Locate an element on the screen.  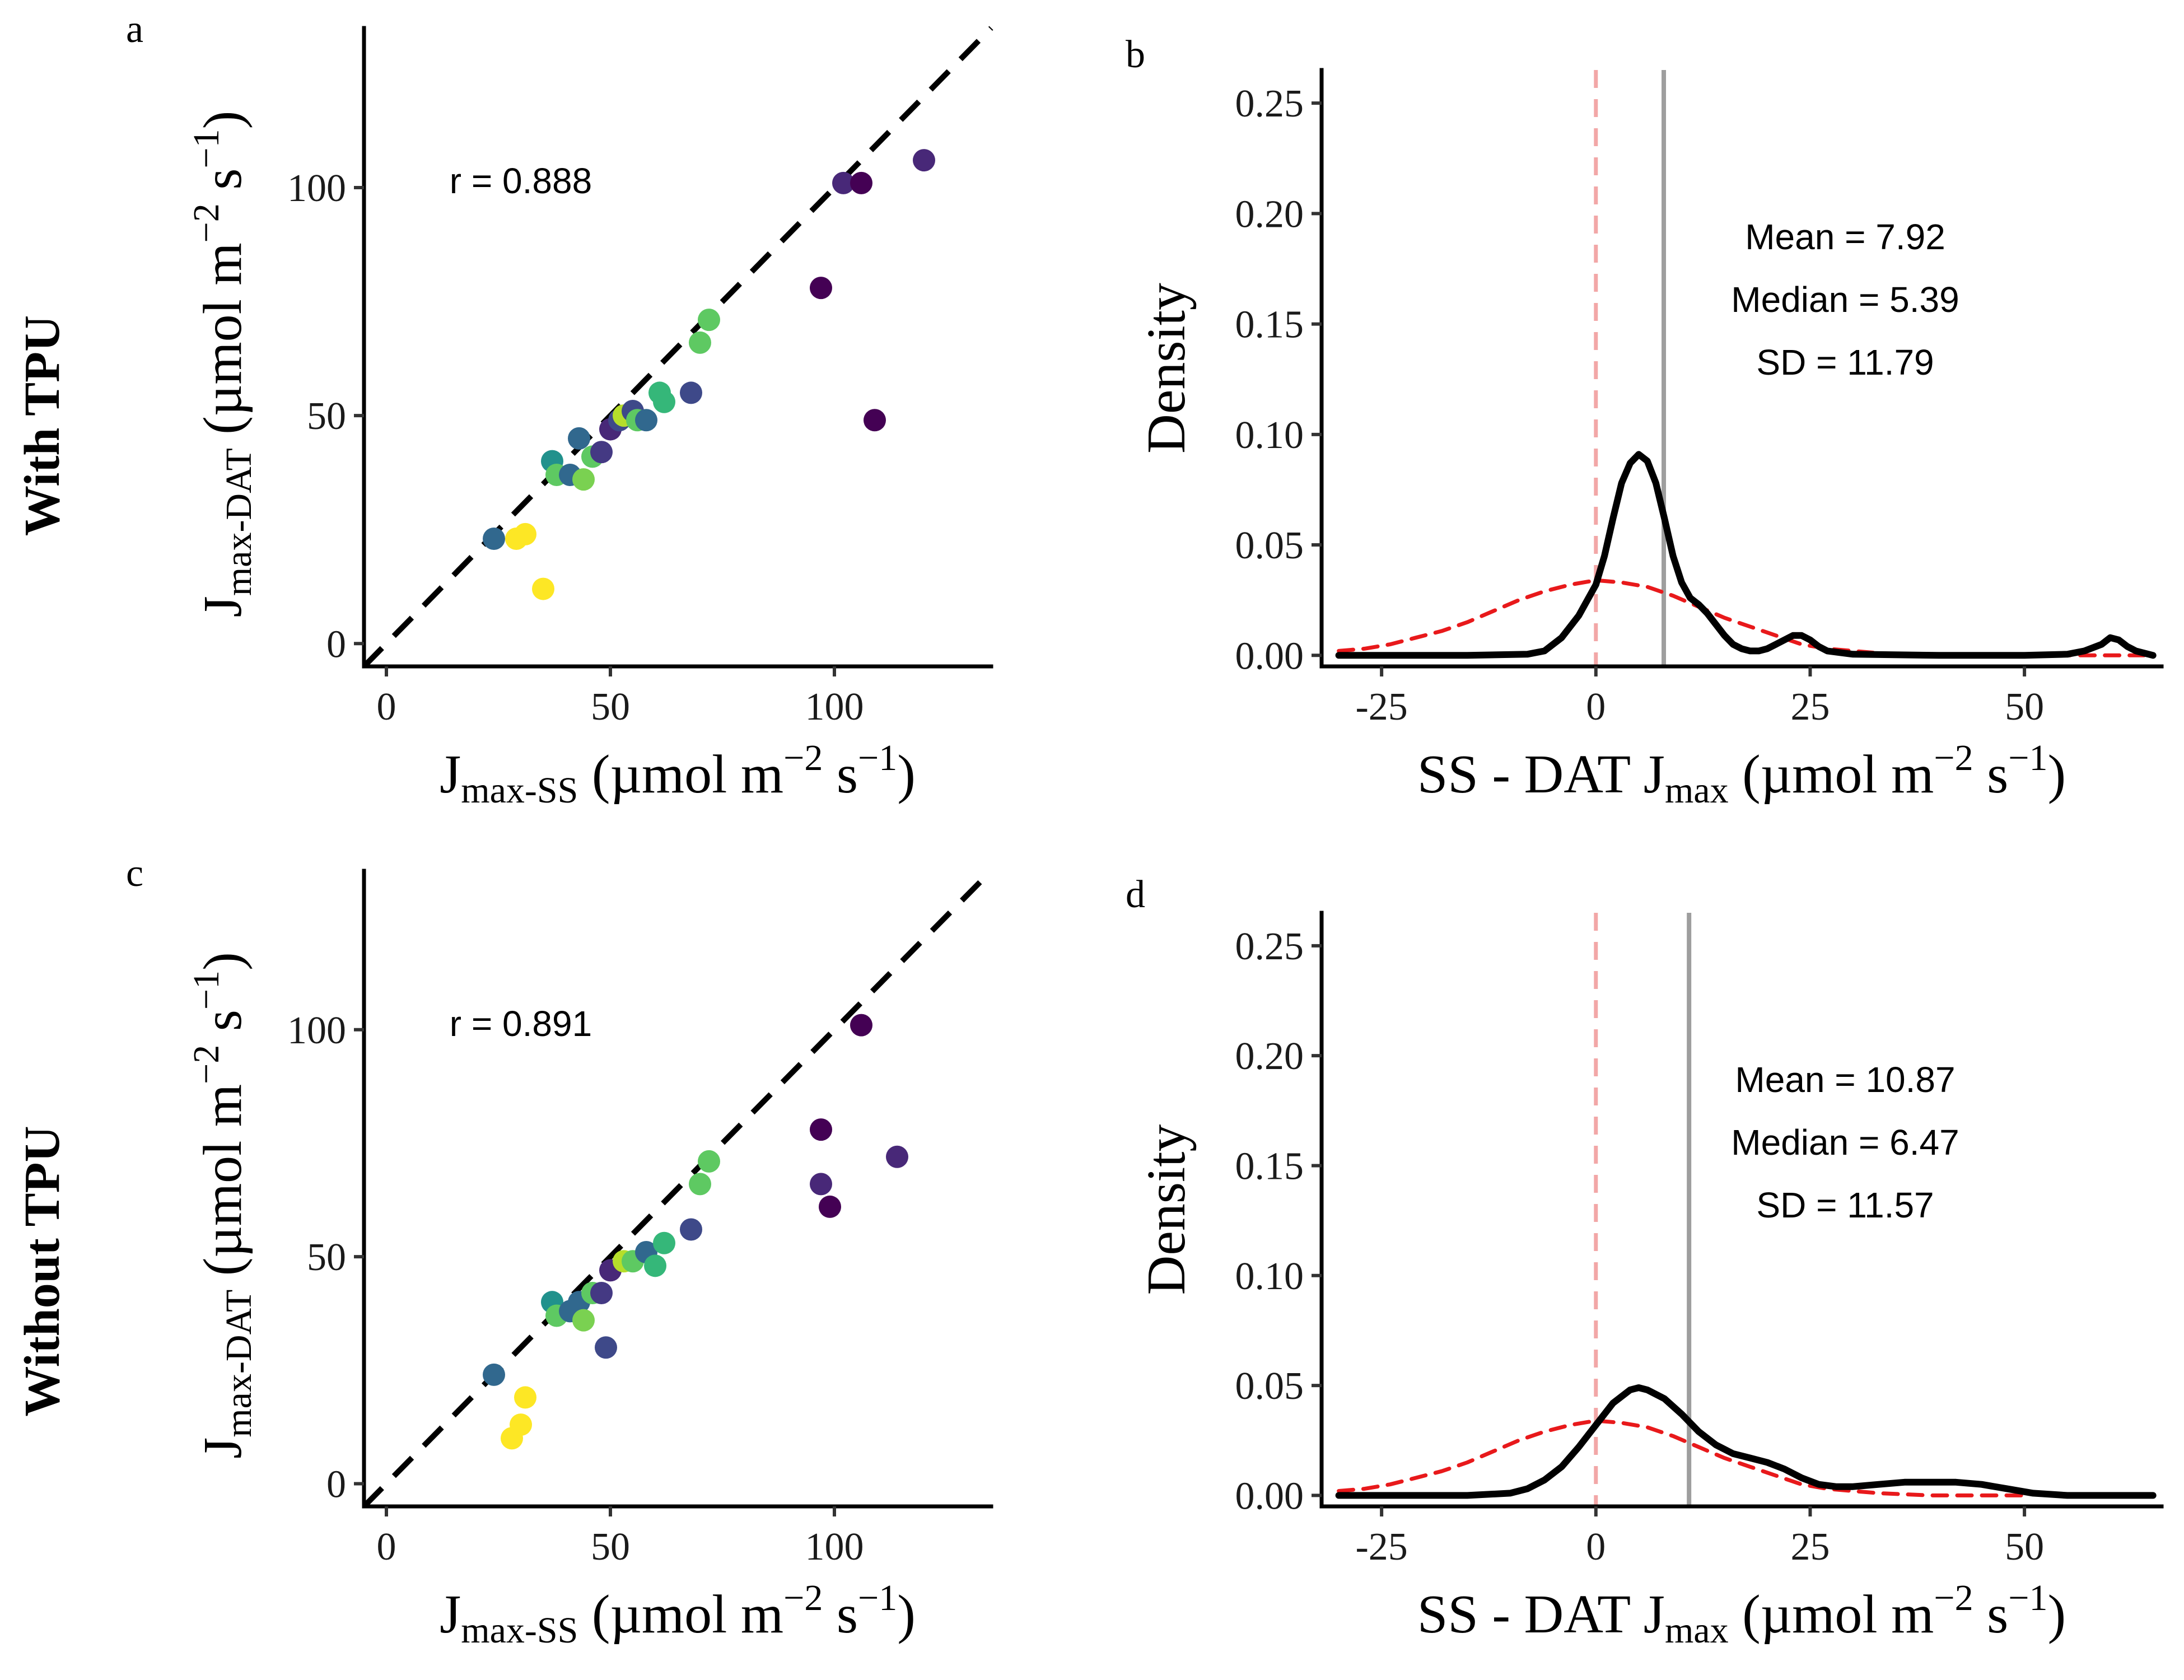
stat-annotation-3: SD = 11.79 is located at coordinates (1845, 362).